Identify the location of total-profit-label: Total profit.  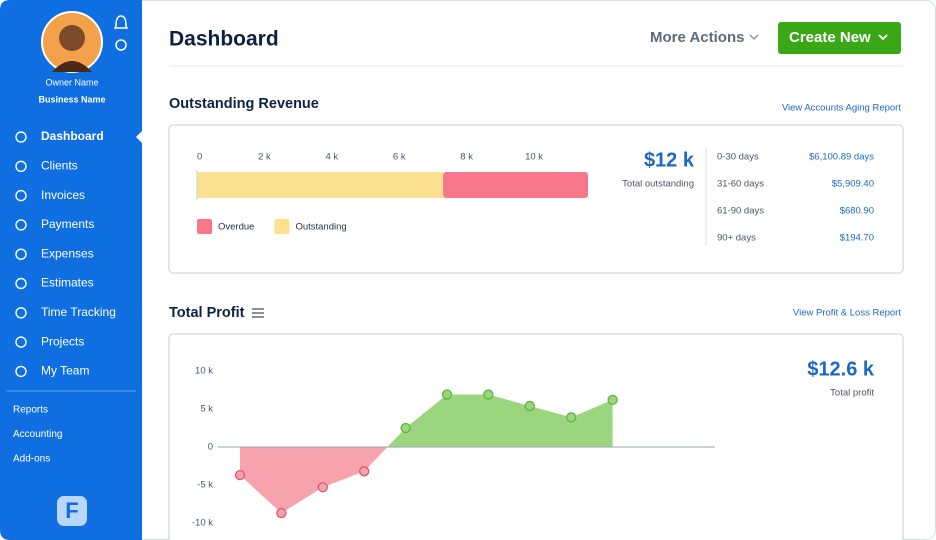
(852, 393).